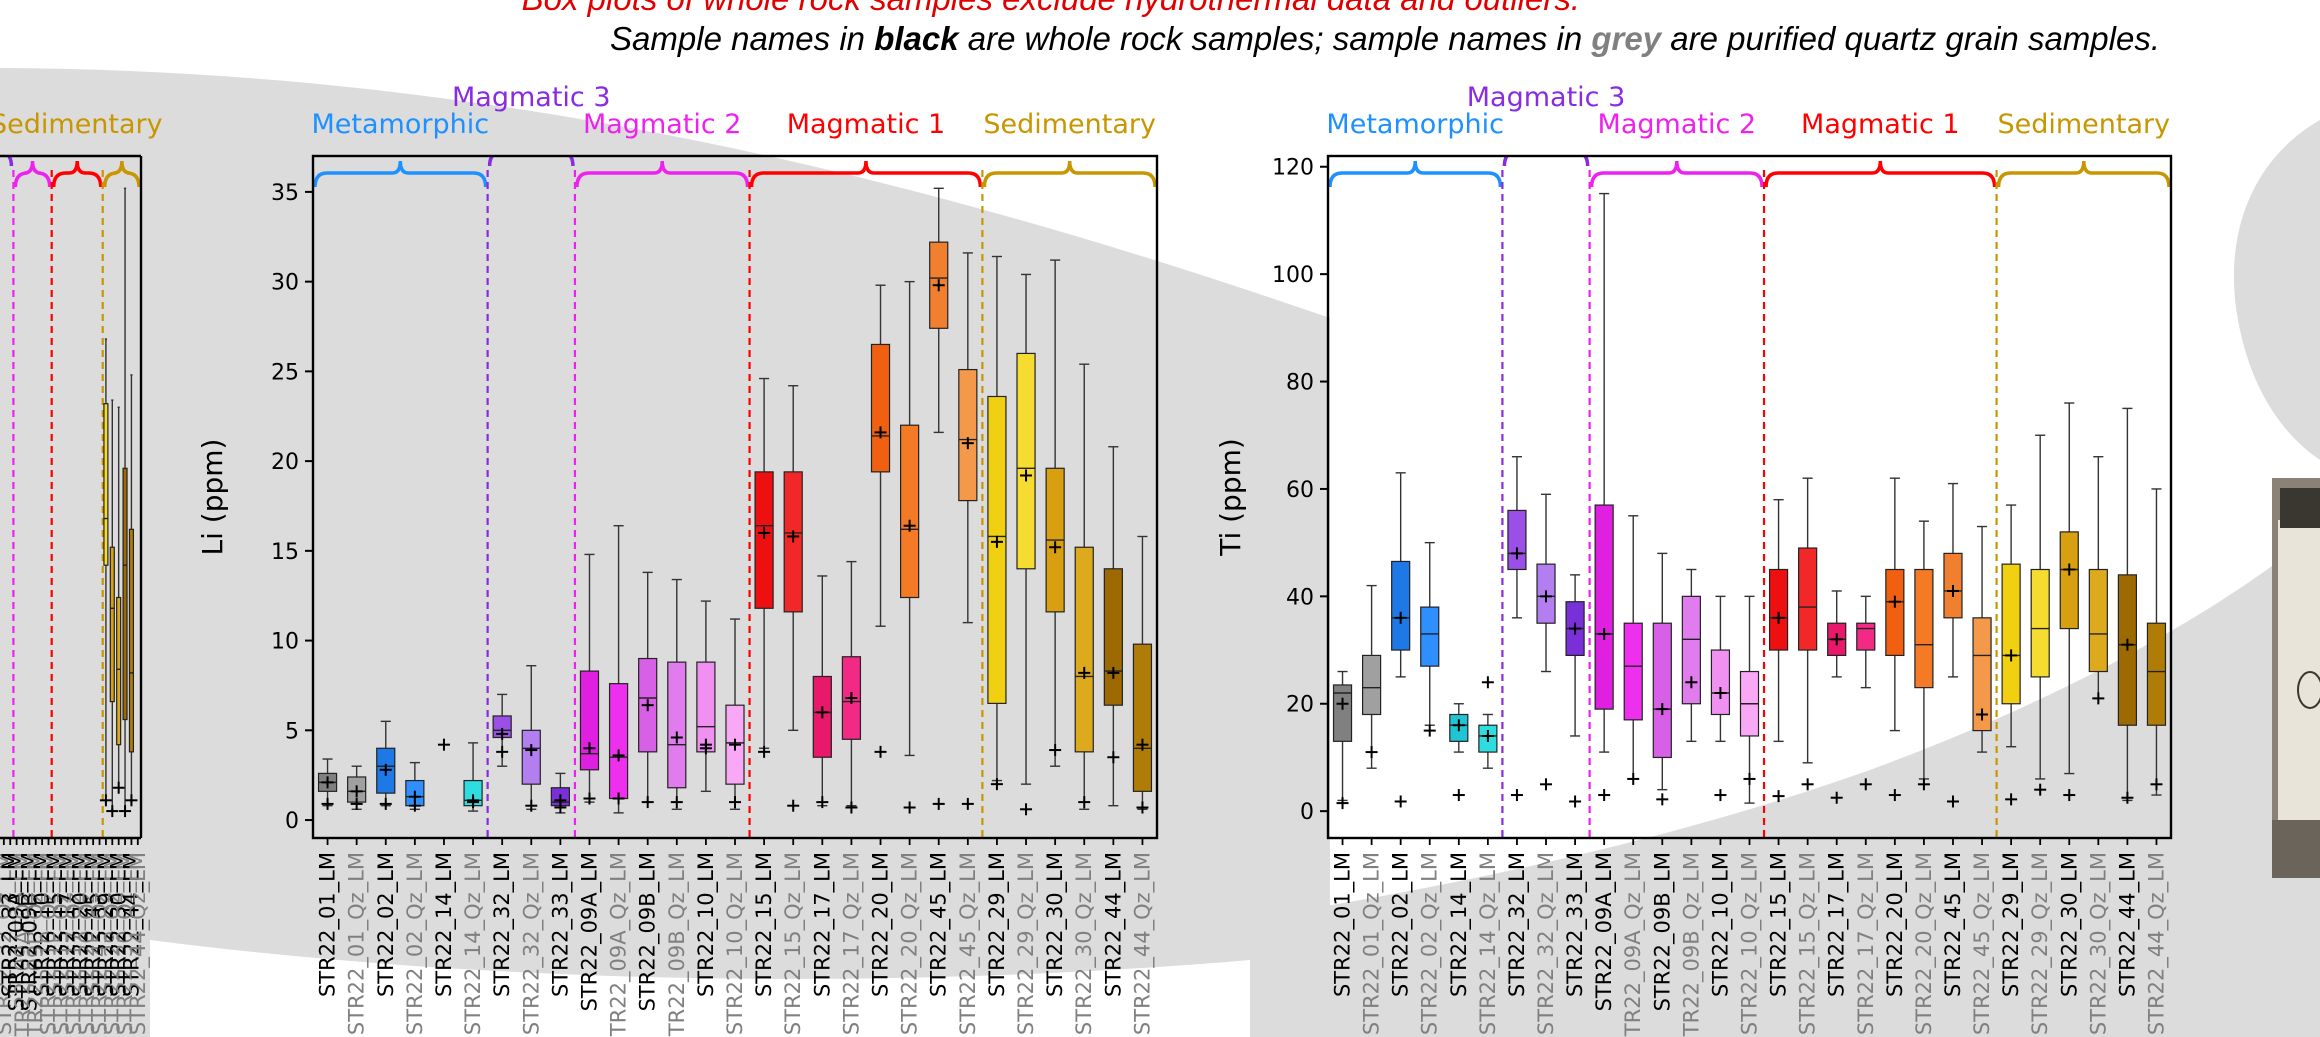 The height and width of the screenshot is (1037, 2320). I want to click on category-label-9: STR22_09A_LM, so click(589, 931).